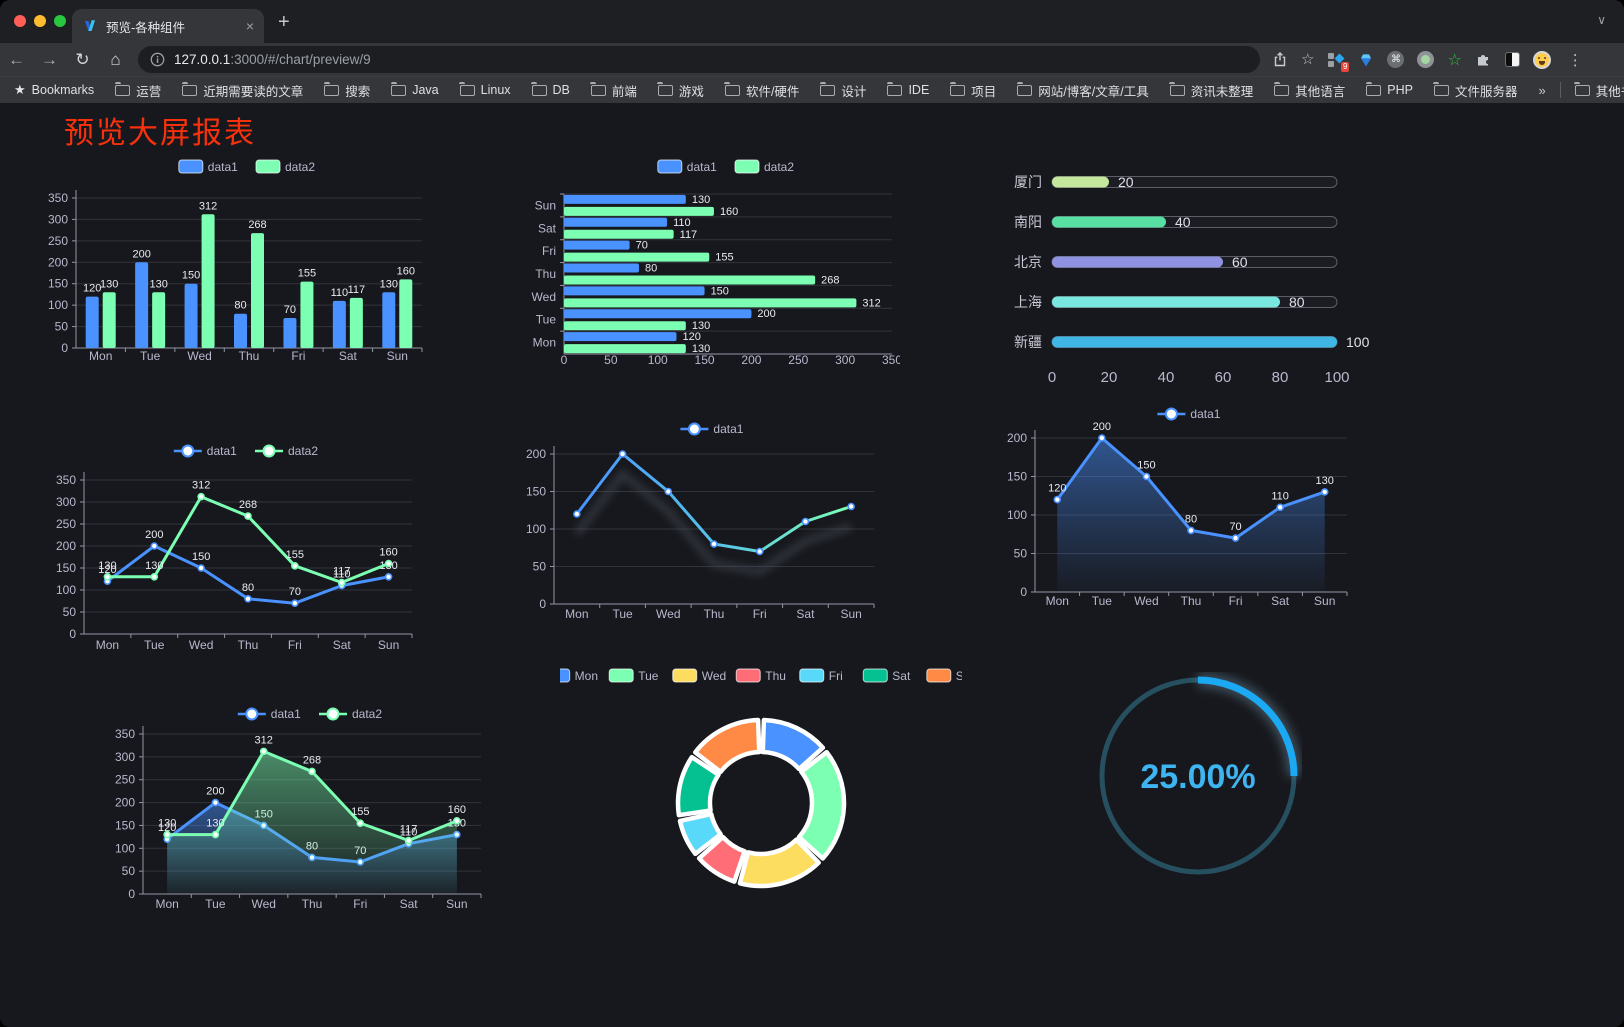 The image size is (1624, 1027). I want to click on reload-icon: ↻, so click(82, 59).